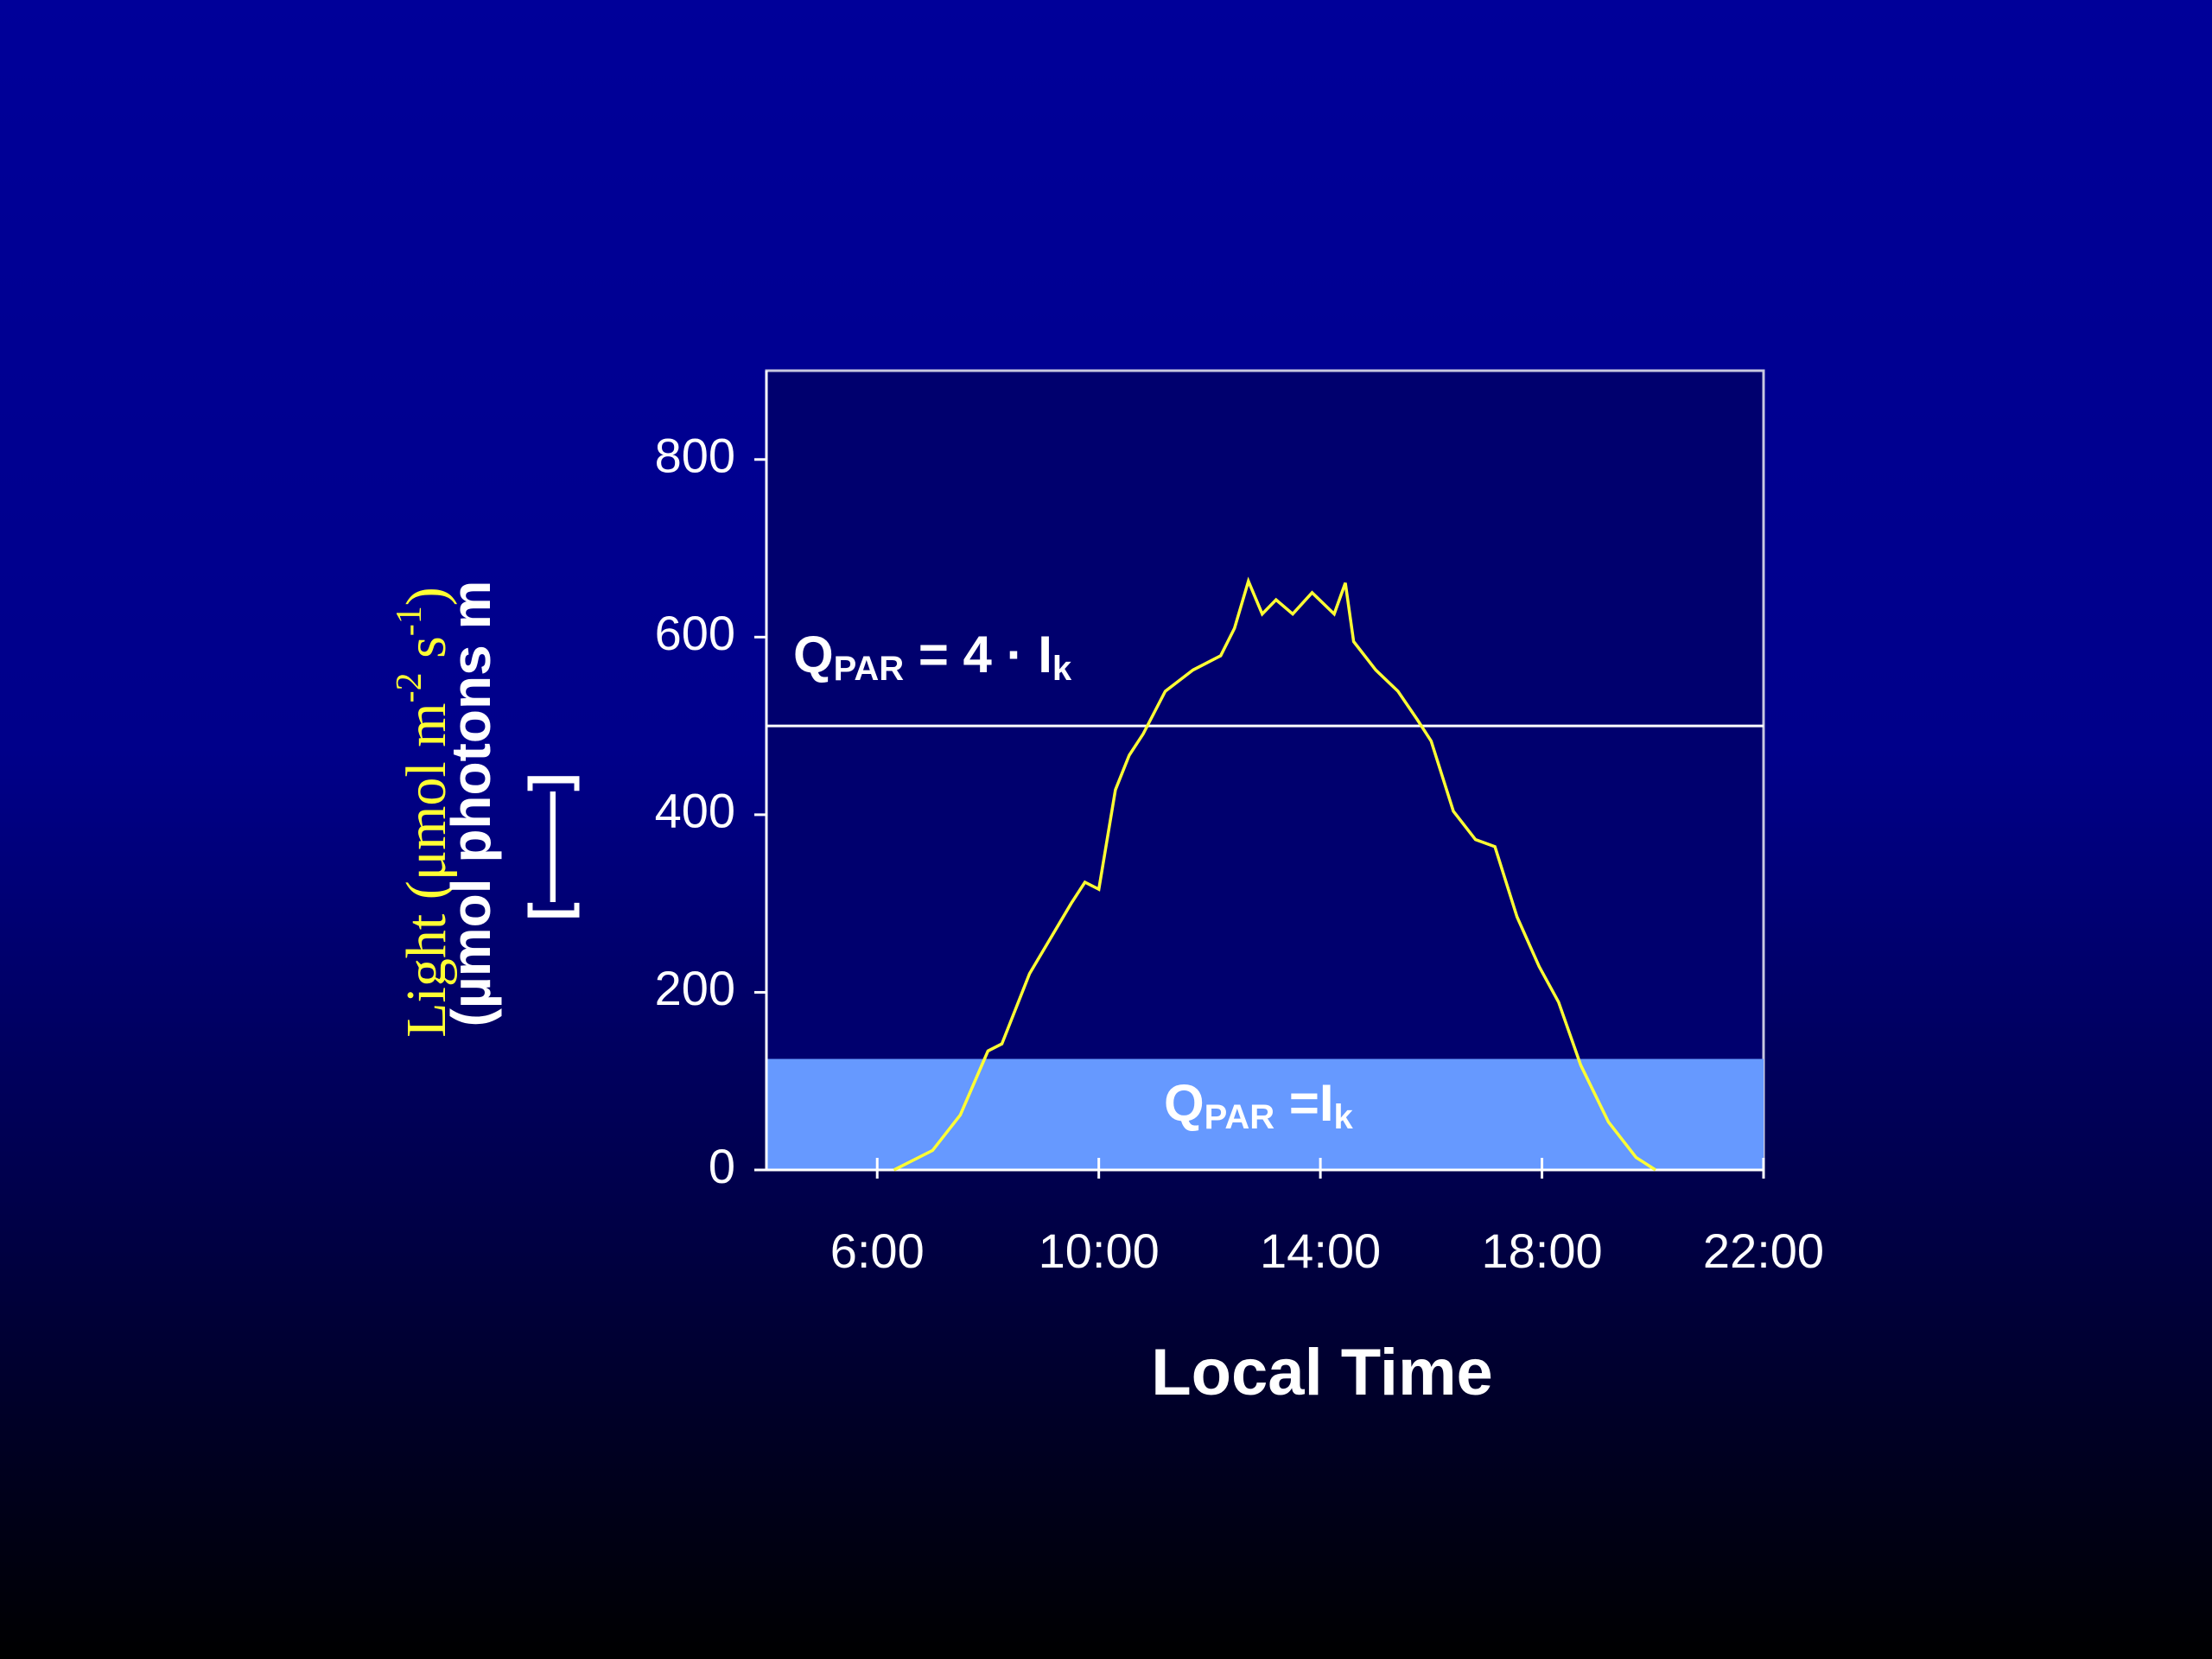 Image resolution: width=2212 pixels, height=1659 pixels. What do you see at coordinates (426, 654) in the screenshot?
I see `text-part: s` at bounding box center [426, 654].